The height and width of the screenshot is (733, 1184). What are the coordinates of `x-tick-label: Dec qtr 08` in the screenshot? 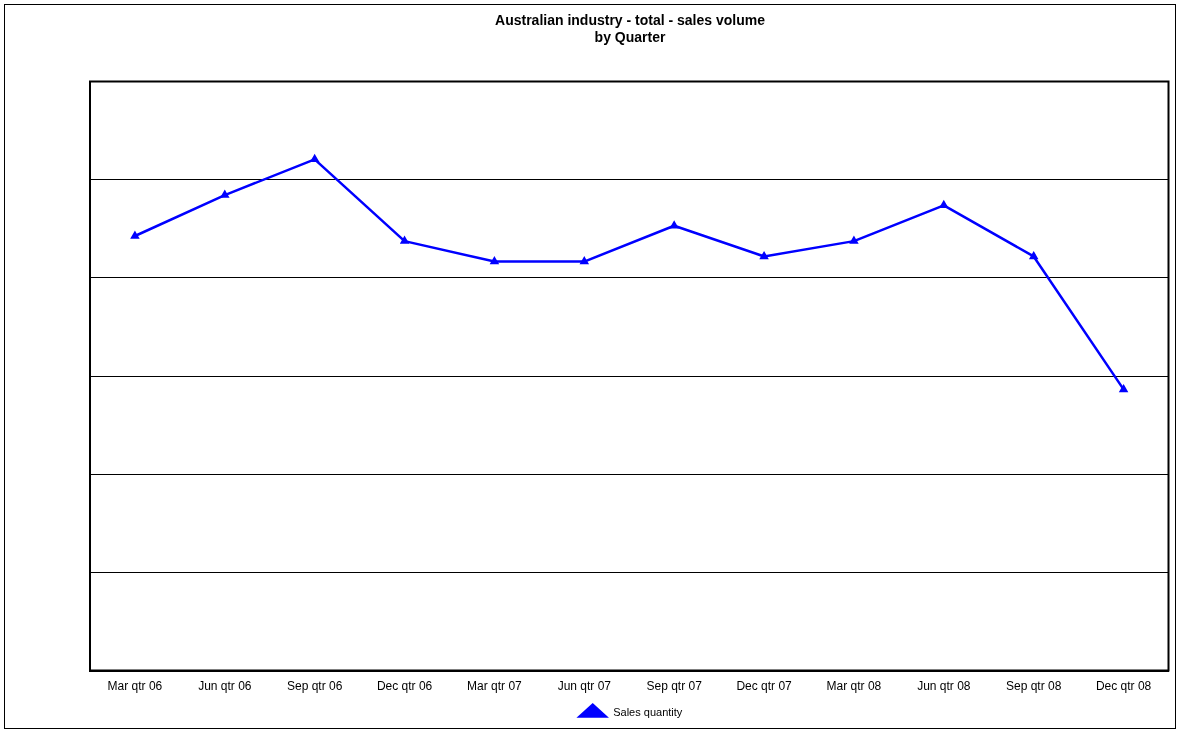 It's located at (1123, 686).